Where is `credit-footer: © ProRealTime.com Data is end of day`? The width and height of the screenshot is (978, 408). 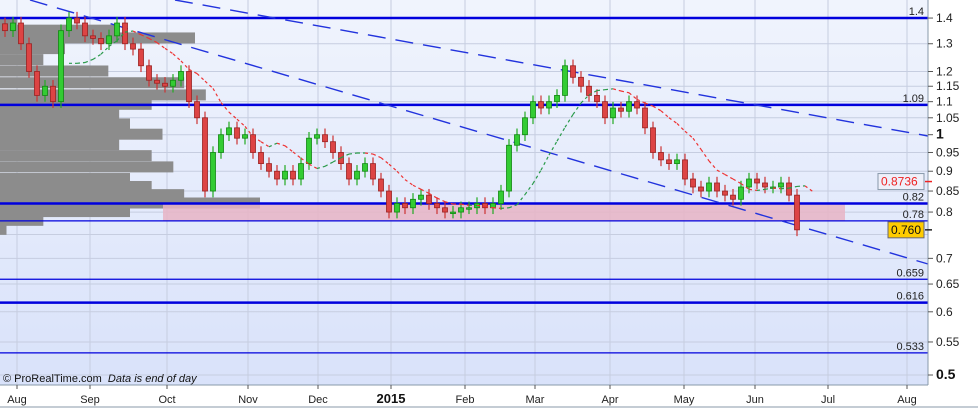
credit-footer: © ProRealTime.com Data is end of day is located at coordinates (100, 379).